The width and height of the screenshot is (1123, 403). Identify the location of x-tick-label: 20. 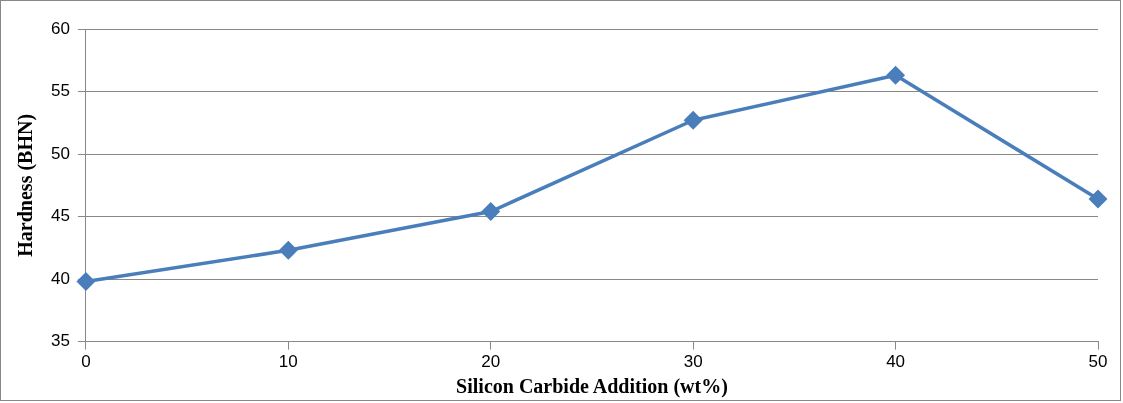
(491, 362).